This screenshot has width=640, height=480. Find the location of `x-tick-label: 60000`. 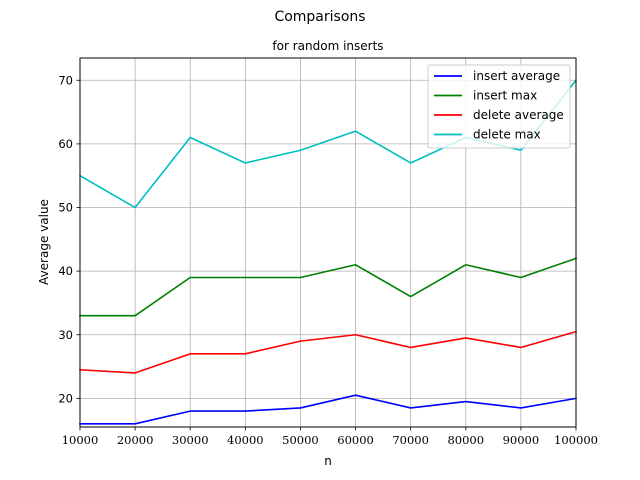

x-tick-label: 60000 is located at coordinates (355, 440).